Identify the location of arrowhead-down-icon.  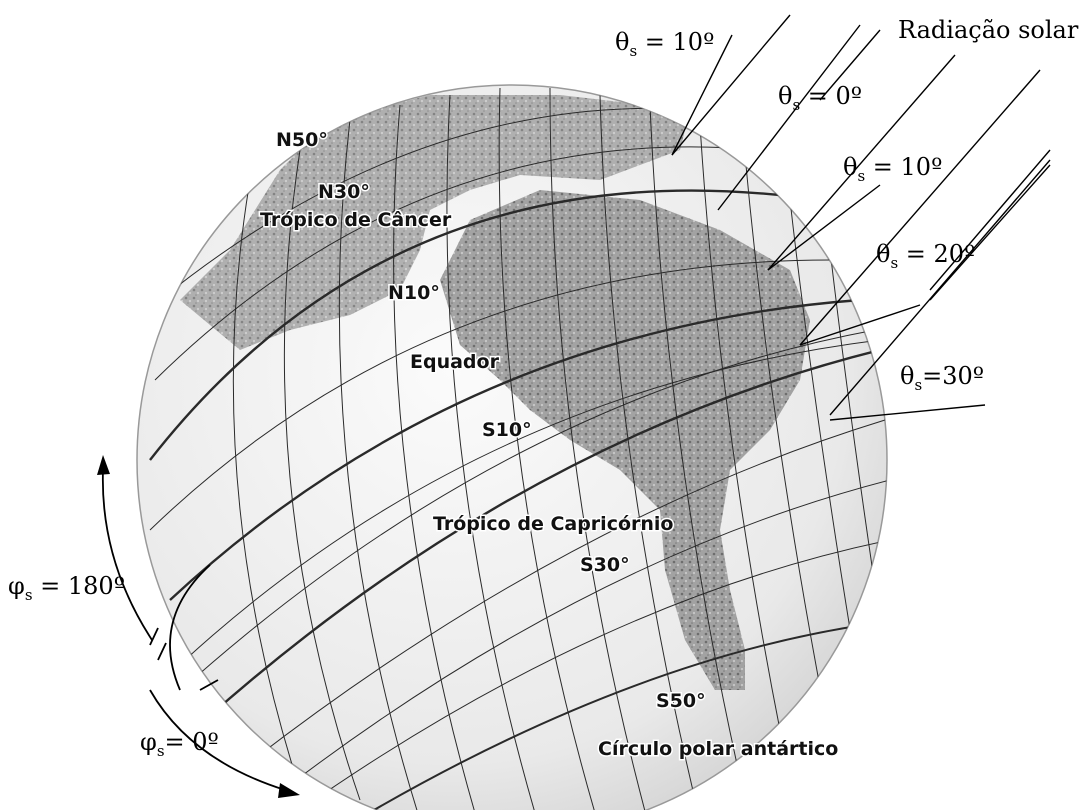
(289, 790).